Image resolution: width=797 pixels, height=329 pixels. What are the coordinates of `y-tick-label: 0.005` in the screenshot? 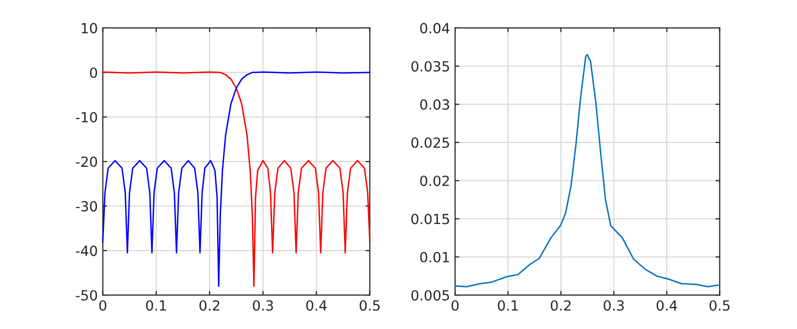 It's located at (430, 295).